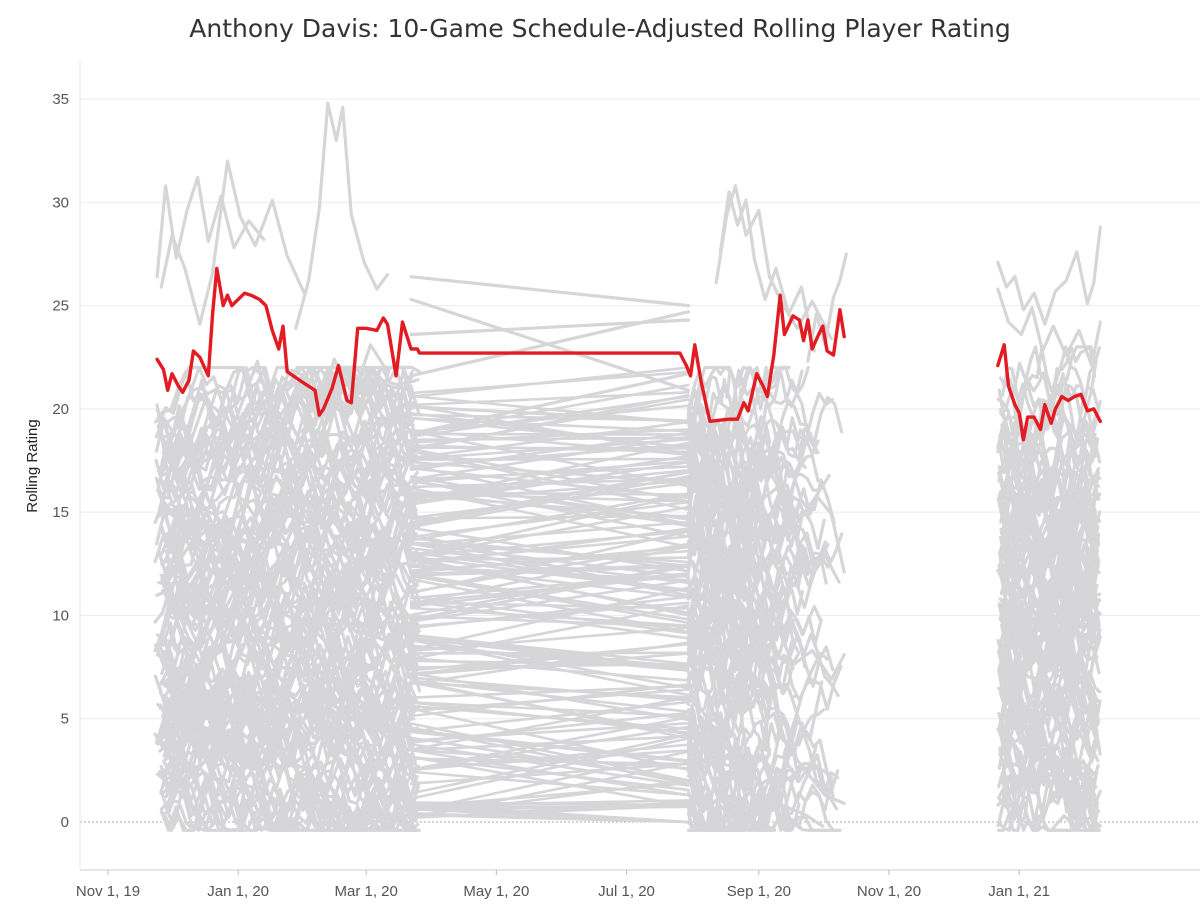 The image size is (1200, 922). Describe the element at coordinates (60, 615) in the screenshot. I see `y-tick-label: 10` at that location.